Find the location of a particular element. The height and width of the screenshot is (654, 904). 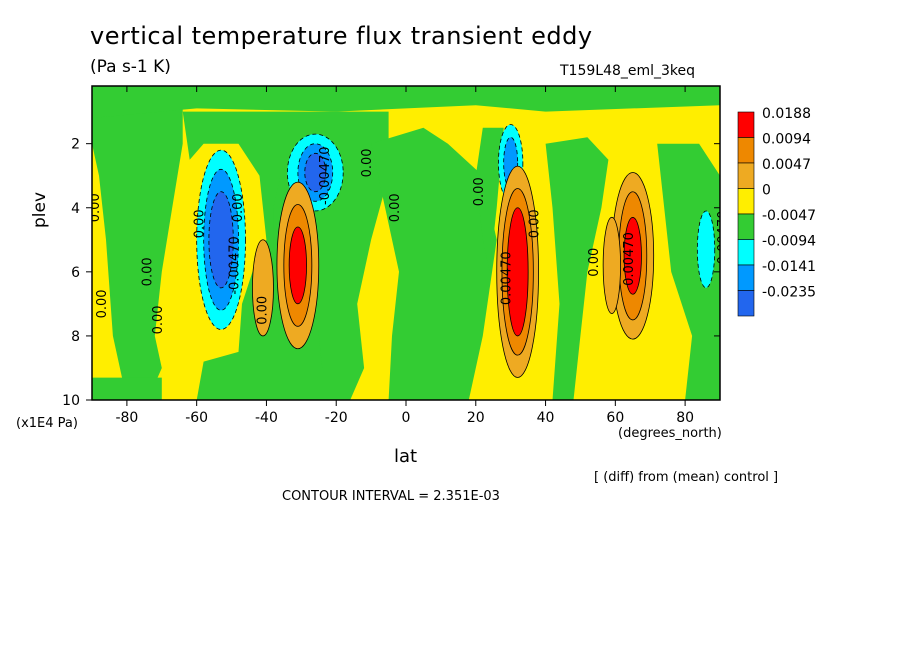

diff-note: [ (diff) from (mean) control ] is located at coordinates (686, 477).